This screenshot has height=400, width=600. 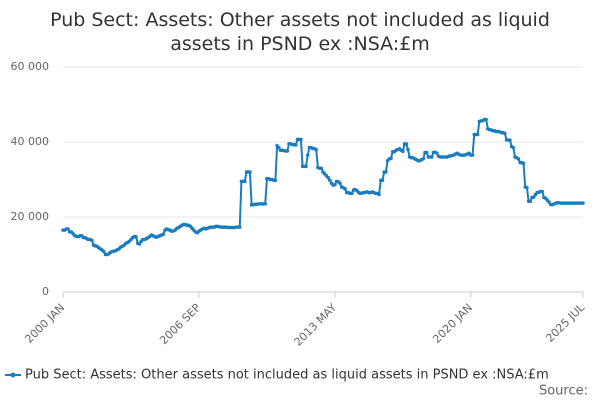 I want to click on x-tick-label: 2013 MAY, so click(x=315, y=325).